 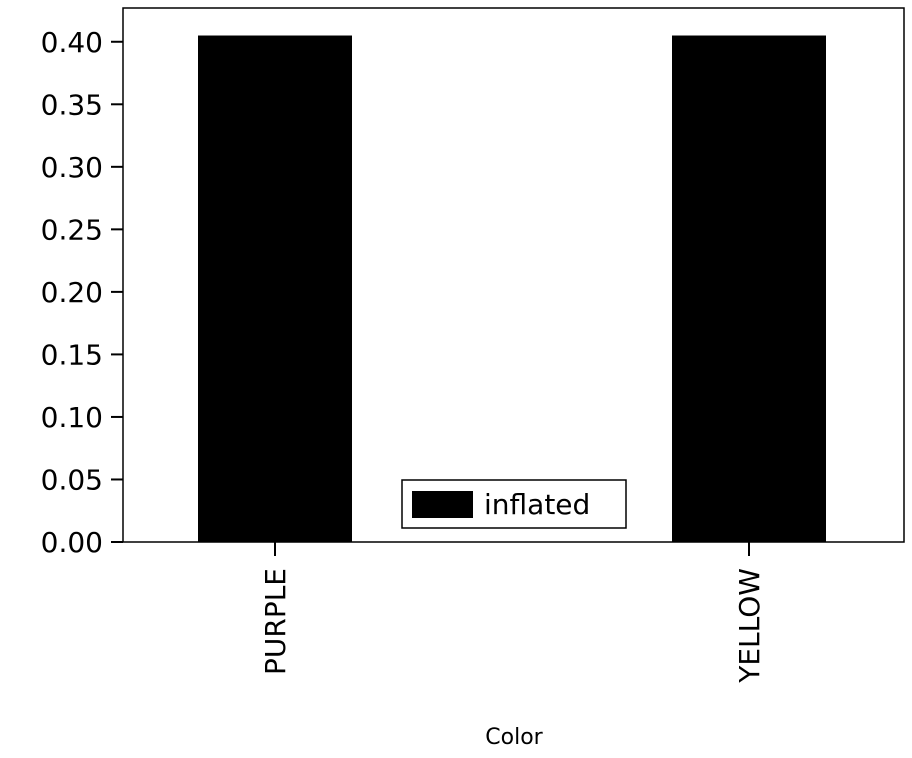 What do you see at coordinates (749, 289) in the screenshot?
I see `bar-yellow` at bounding box center [749, 289].